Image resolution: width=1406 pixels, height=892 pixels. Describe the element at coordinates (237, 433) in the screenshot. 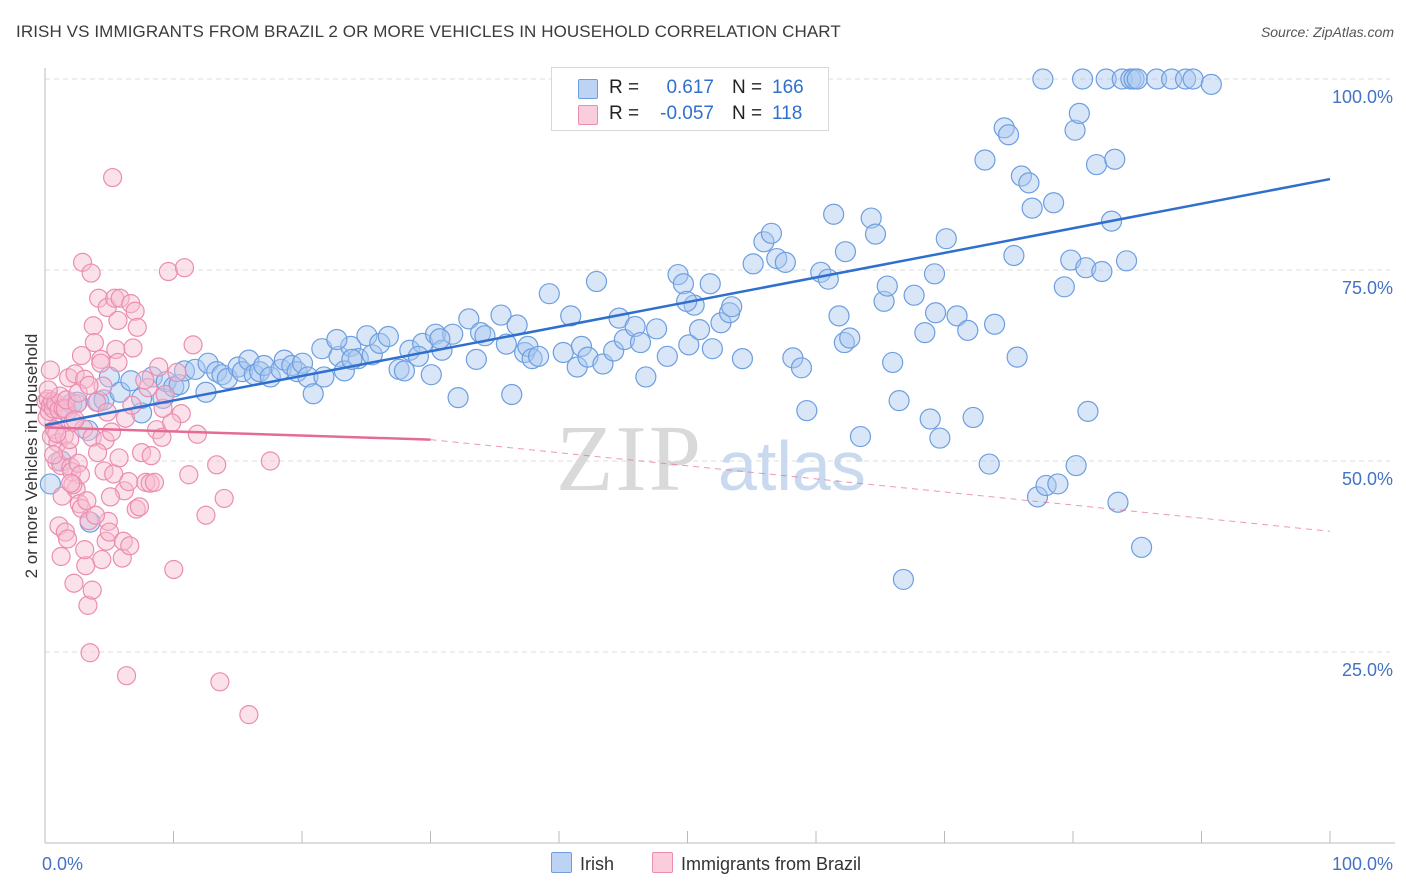

I see `brazil-trend-line-solid` at that location.